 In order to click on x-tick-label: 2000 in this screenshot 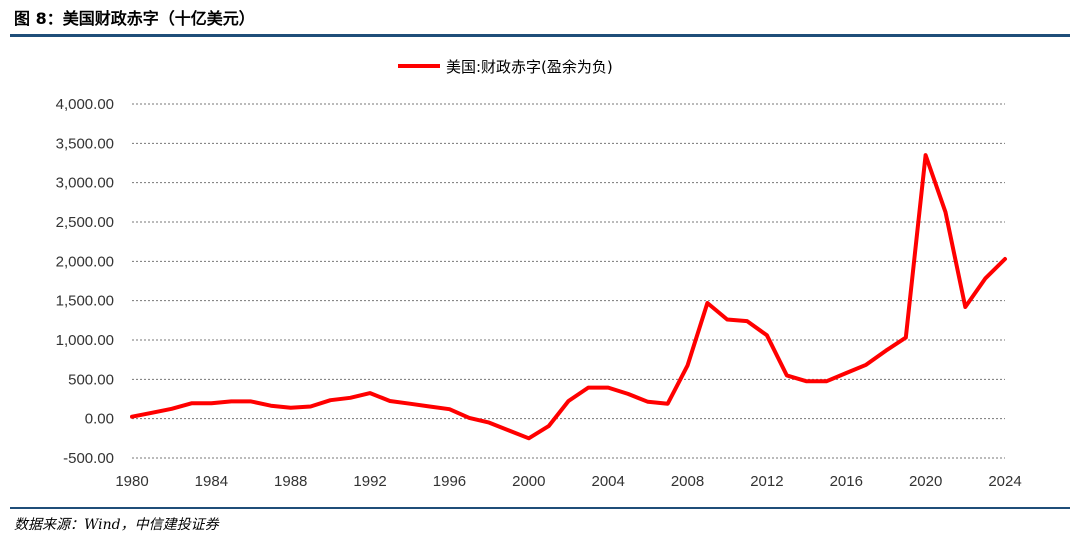, I will do `click(528, 481)`.